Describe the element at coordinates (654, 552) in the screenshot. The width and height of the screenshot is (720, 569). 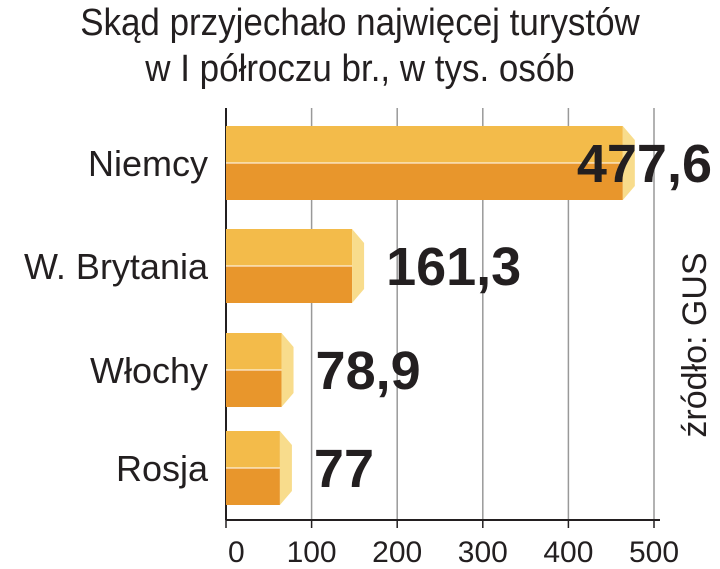
I see `x-tick-label: 500` at that location.